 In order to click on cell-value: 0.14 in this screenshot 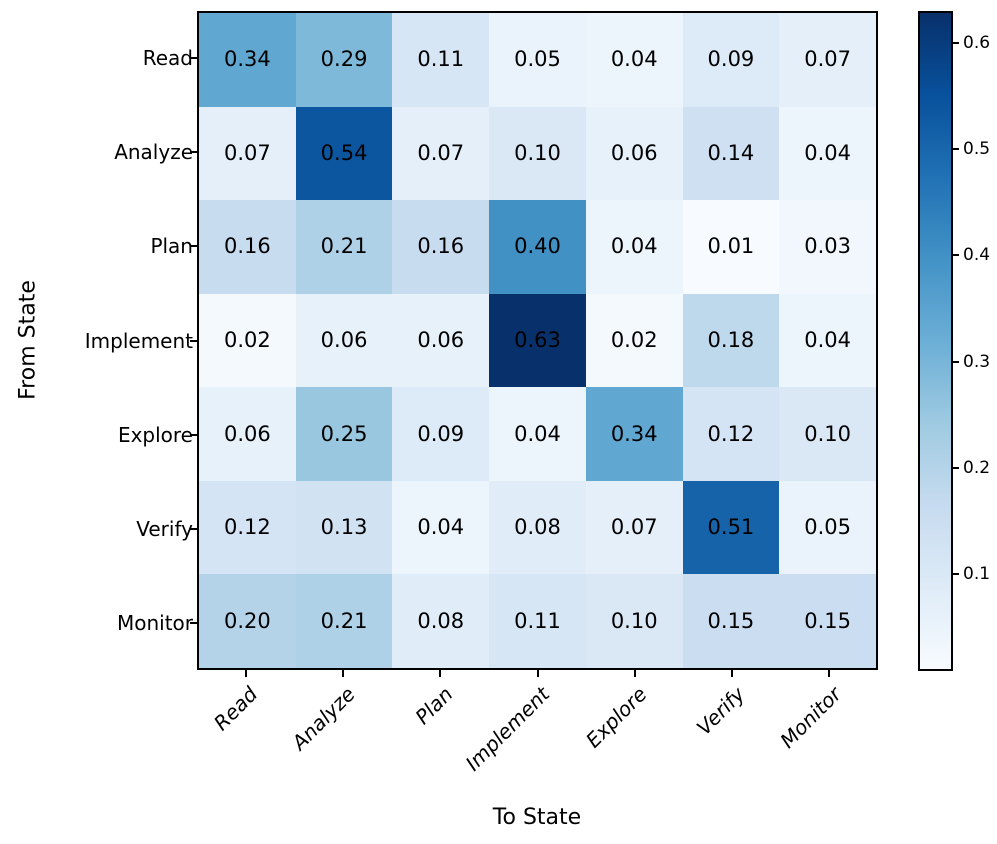, I will do `click(731, 152)`.